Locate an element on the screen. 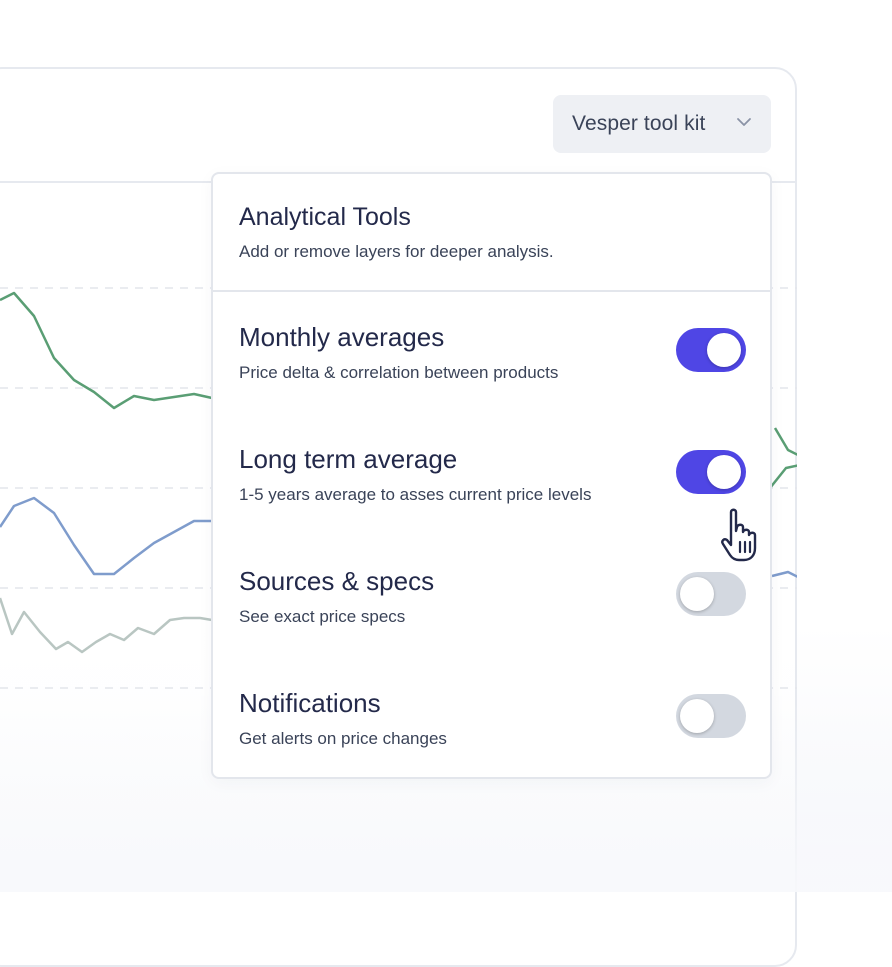 The width and height of the screenshot is (892, 967). toolkit-select-label: Vesper tool kit is located at coordinates (639, 123).